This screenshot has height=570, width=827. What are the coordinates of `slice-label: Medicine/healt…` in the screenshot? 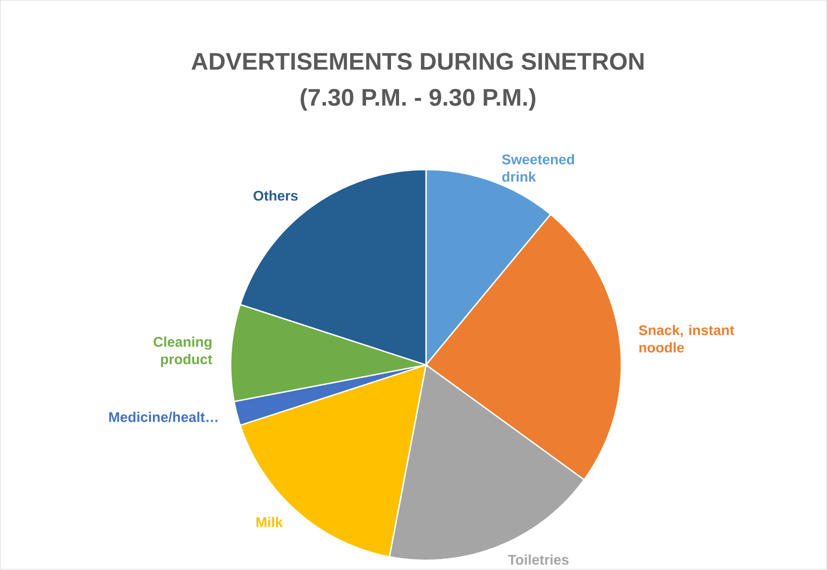 It's located at (163, 417).